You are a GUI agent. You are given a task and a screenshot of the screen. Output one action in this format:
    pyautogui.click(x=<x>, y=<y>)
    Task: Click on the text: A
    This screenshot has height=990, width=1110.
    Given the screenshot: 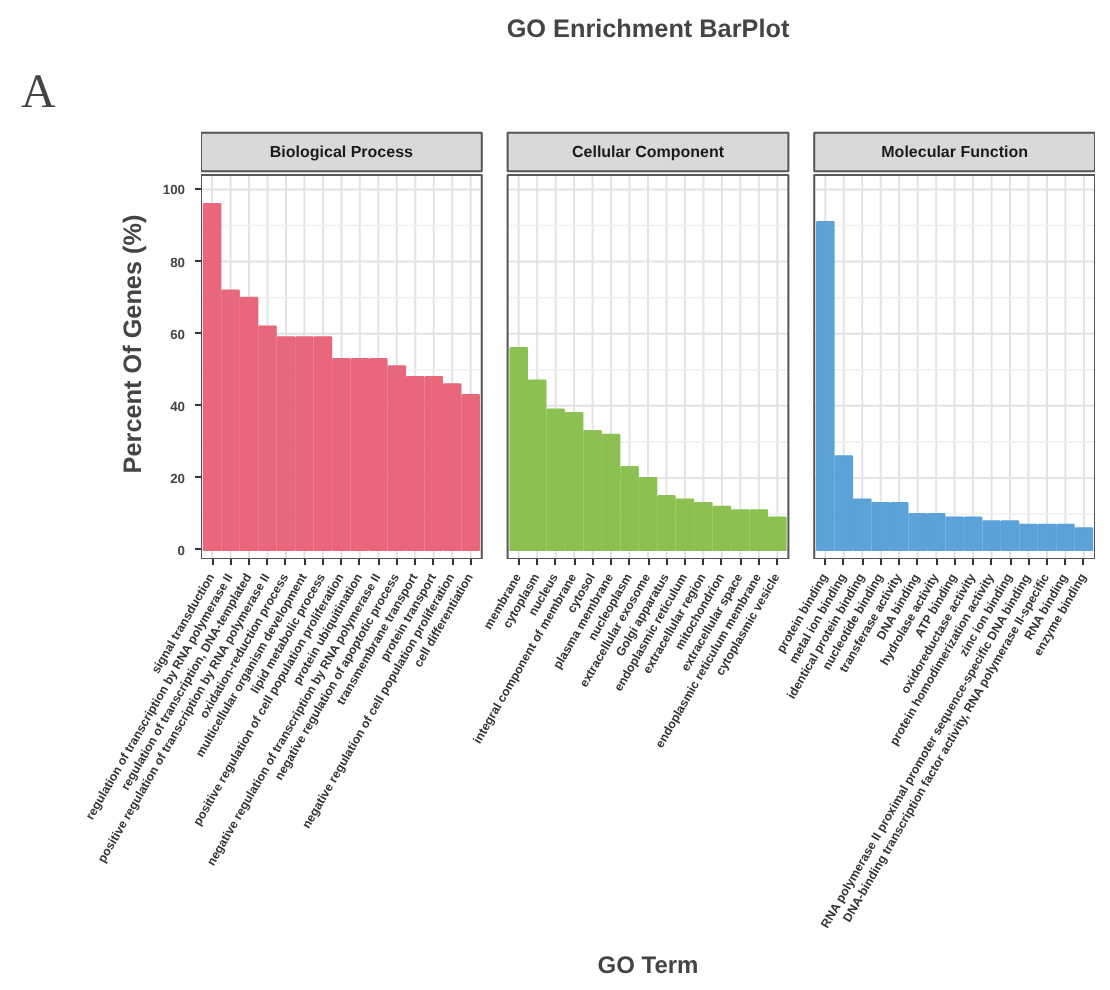 What is the action you would take?
    pyautogui.click(x=39, y=93)
    